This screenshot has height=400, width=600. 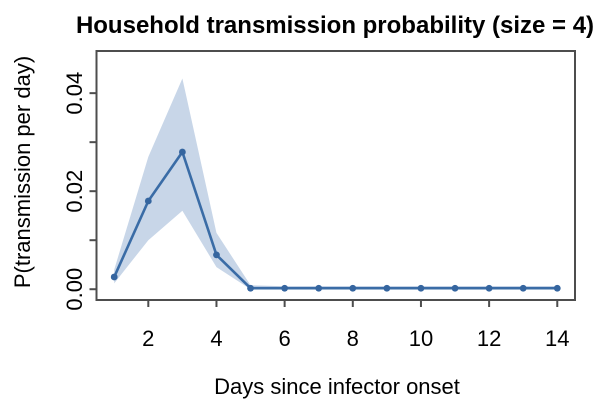 I want to click on x-tick-label: 4, so click(x=216, y=338).